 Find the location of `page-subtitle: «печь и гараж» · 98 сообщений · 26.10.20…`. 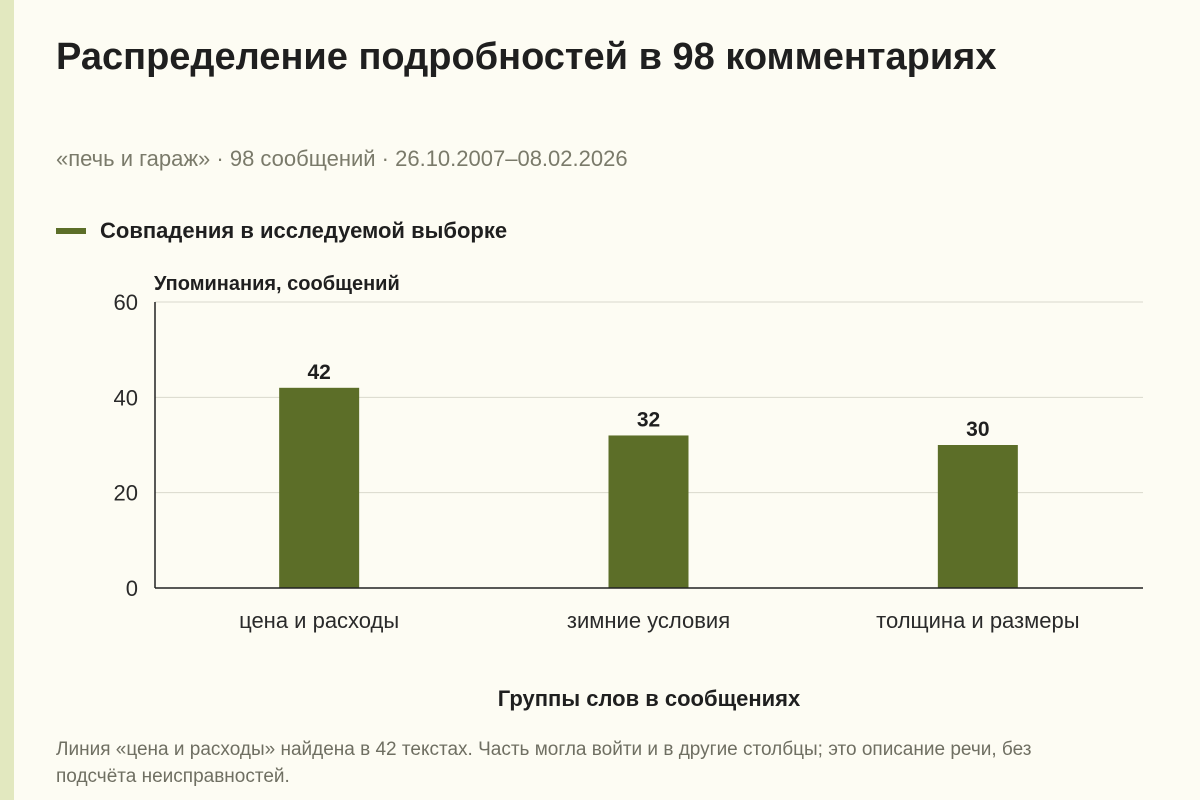

page-subtitle: «печь и гараж» · 98 сообщений · 26.10.20… is located at coordinates (342, 158).